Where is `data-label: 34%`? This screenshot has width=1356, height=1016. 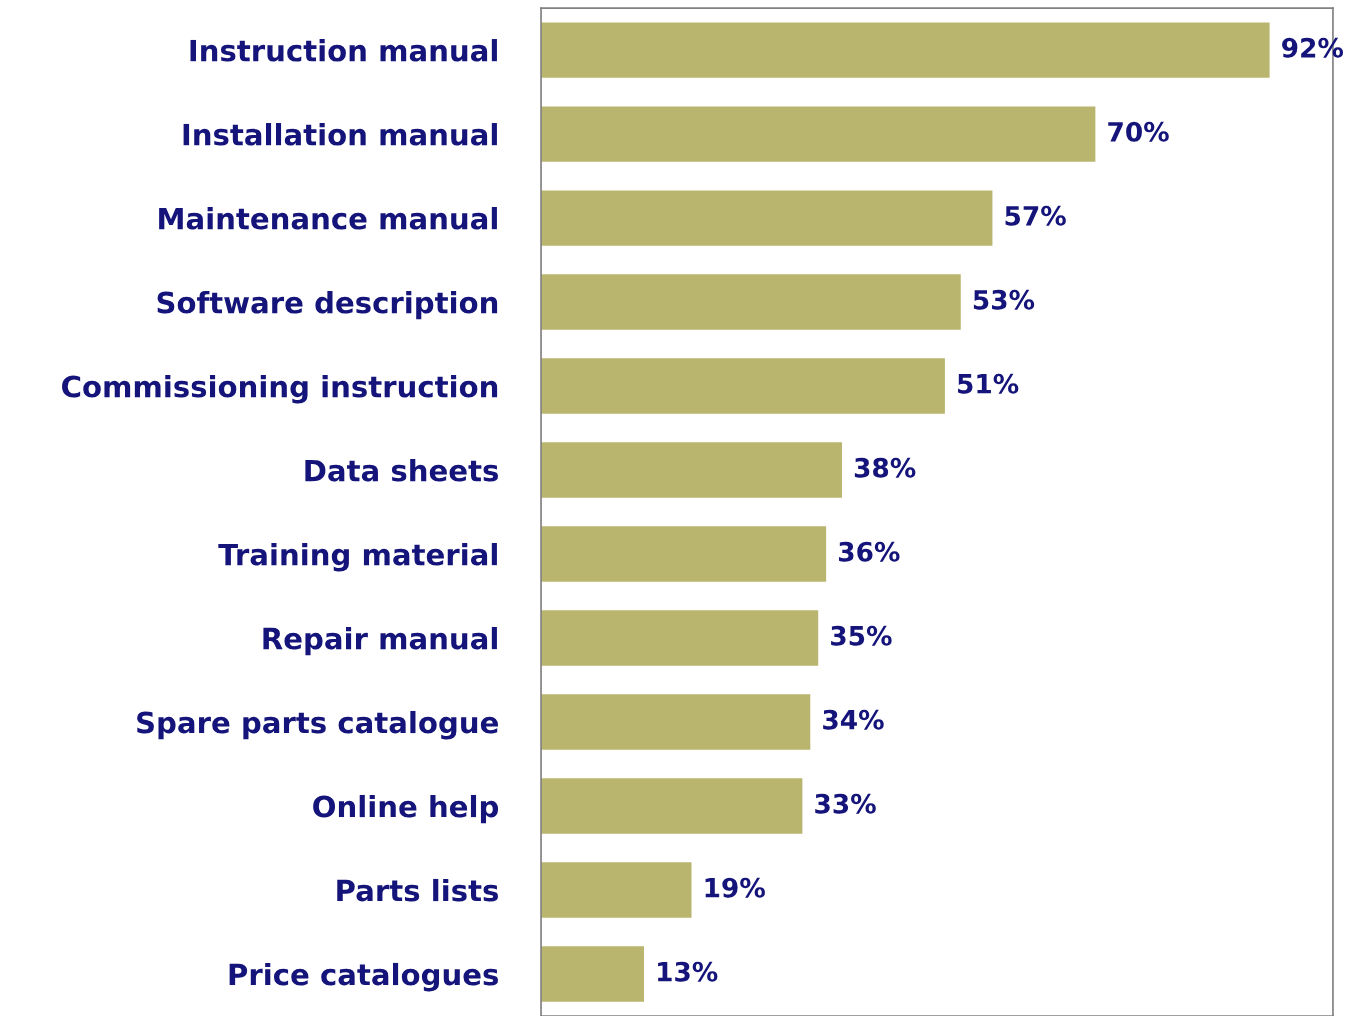 data-label: 34% is located at coordinates (853, 719).